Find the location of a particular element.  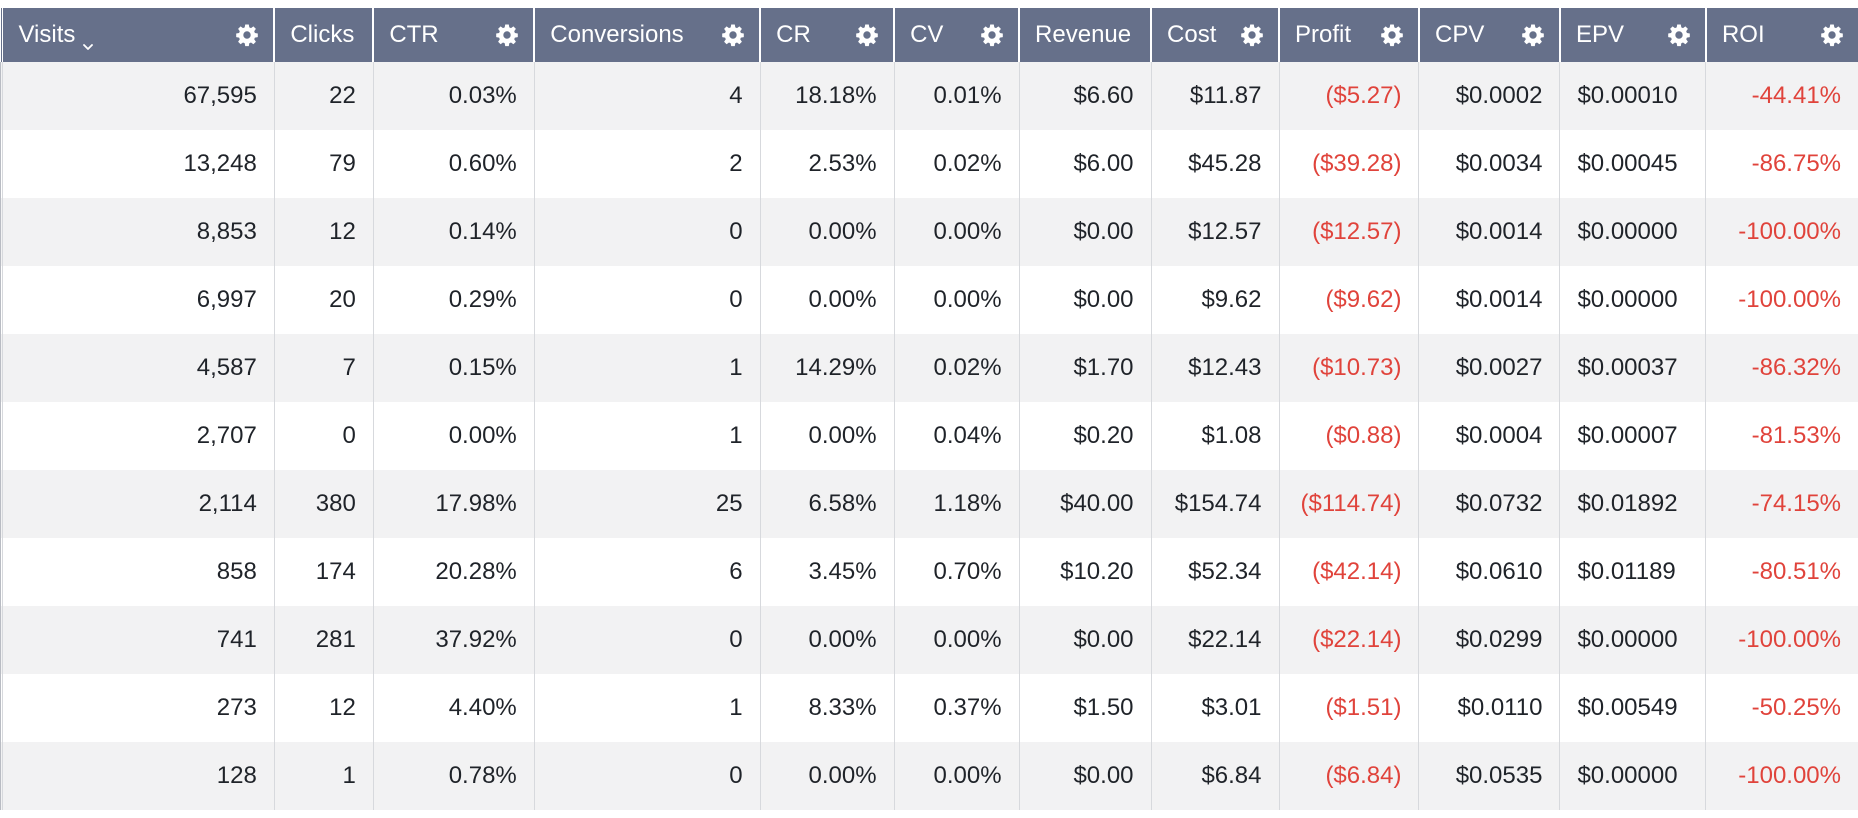

cell-conversions: 25 is located at coordinates (647, 504).